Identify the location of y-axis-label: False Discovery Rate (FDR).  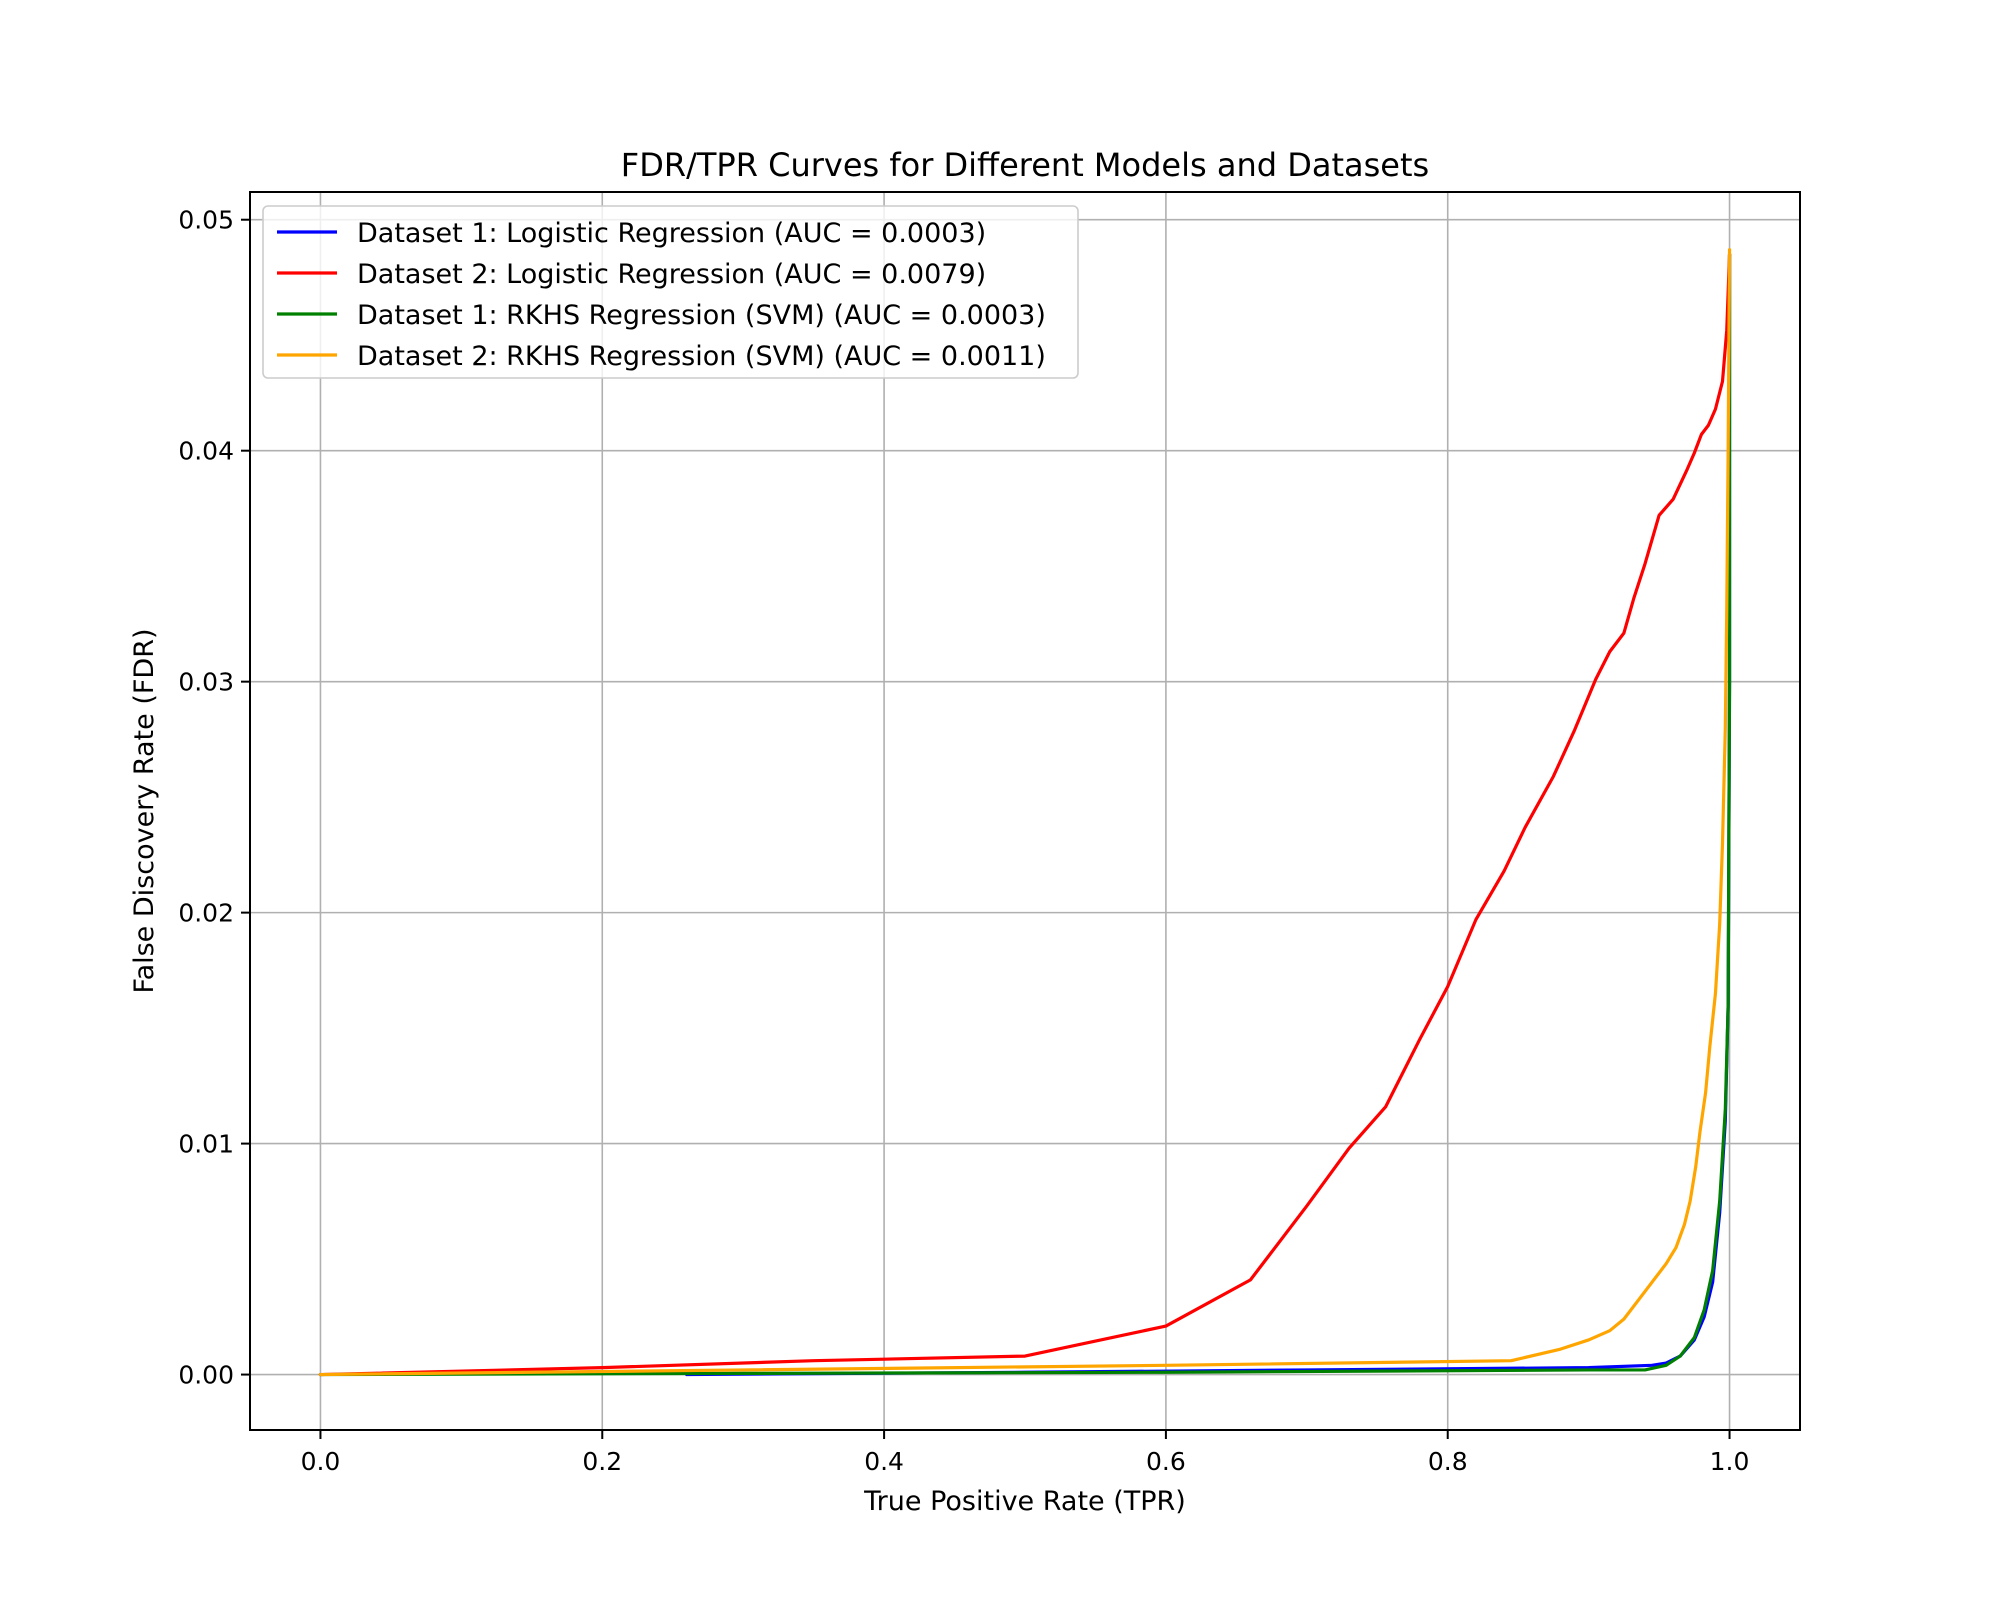
(144, 811).